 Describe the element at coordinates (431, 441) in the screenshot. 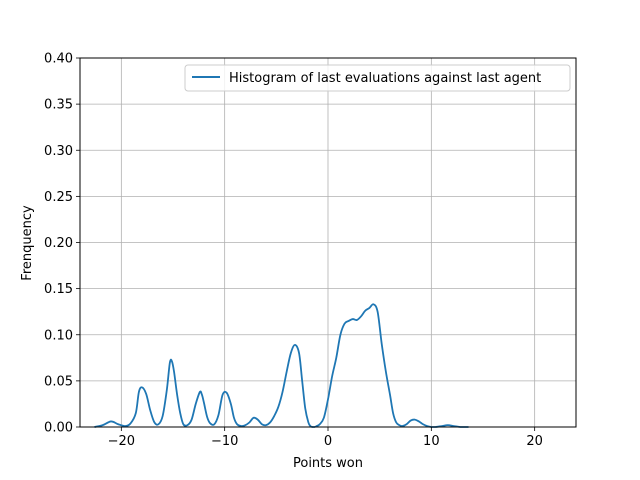

I see `x-tick-label: 10` at that location.